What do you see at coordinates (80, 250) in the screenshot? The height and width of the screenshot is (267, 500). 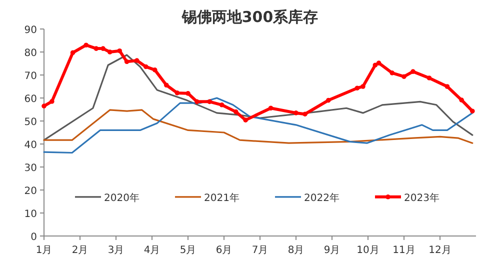 I see `x-tick-label: 2月` at bounding box center [80, 250].